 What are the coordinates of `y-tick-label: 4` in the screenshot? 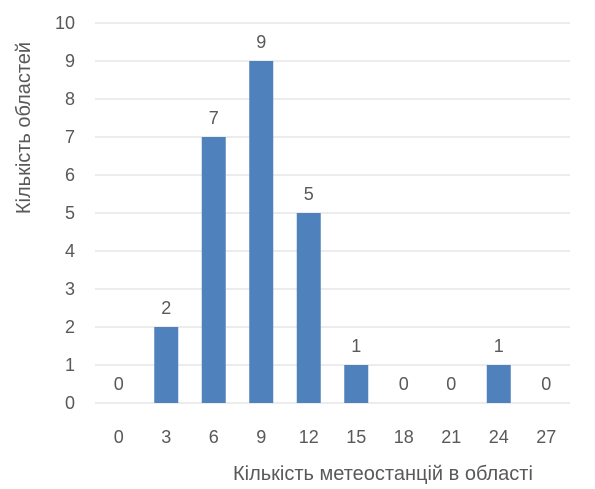 It's located at (70, 251).